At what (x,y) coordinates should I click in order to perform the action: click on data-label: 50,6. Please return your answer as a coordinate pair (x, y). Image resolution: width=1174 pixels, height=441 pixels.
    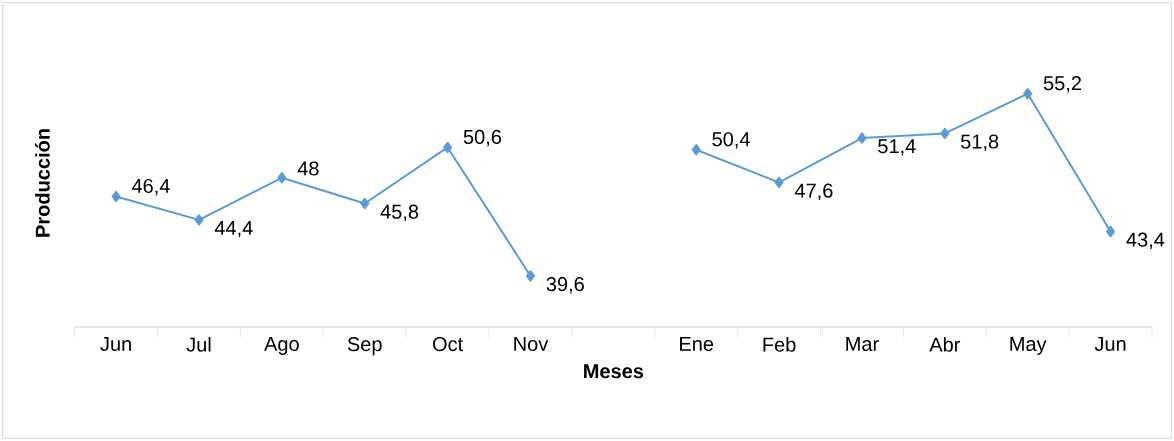
    Looking at the image, I should click on (482, 138).